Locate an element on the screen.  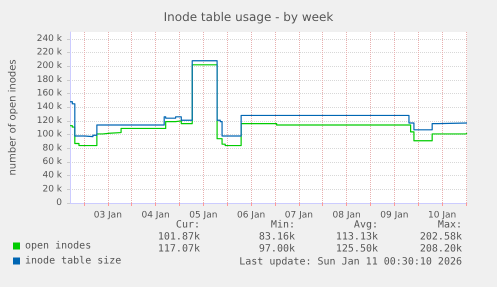
chart-title: Inode table usage - by week is located at coordinates (249, 17).